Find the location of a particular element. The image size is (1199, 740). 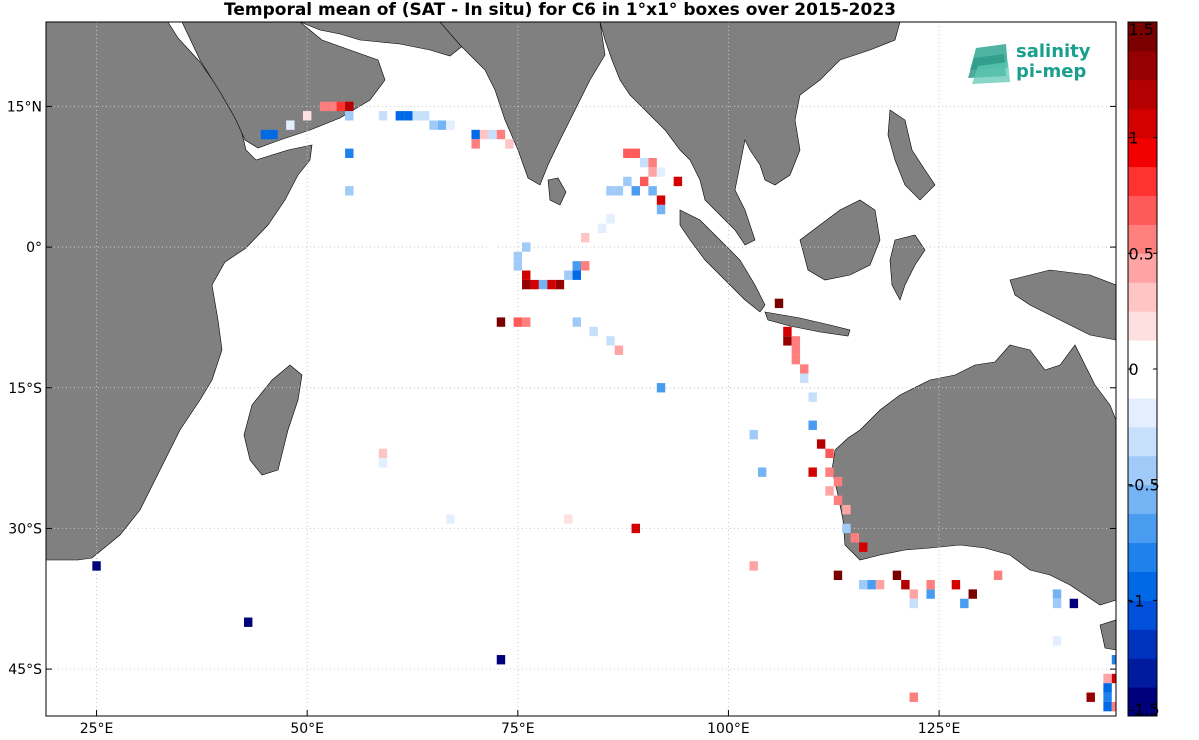

y-tick-label: 0° is located at coordinates (34, 248).